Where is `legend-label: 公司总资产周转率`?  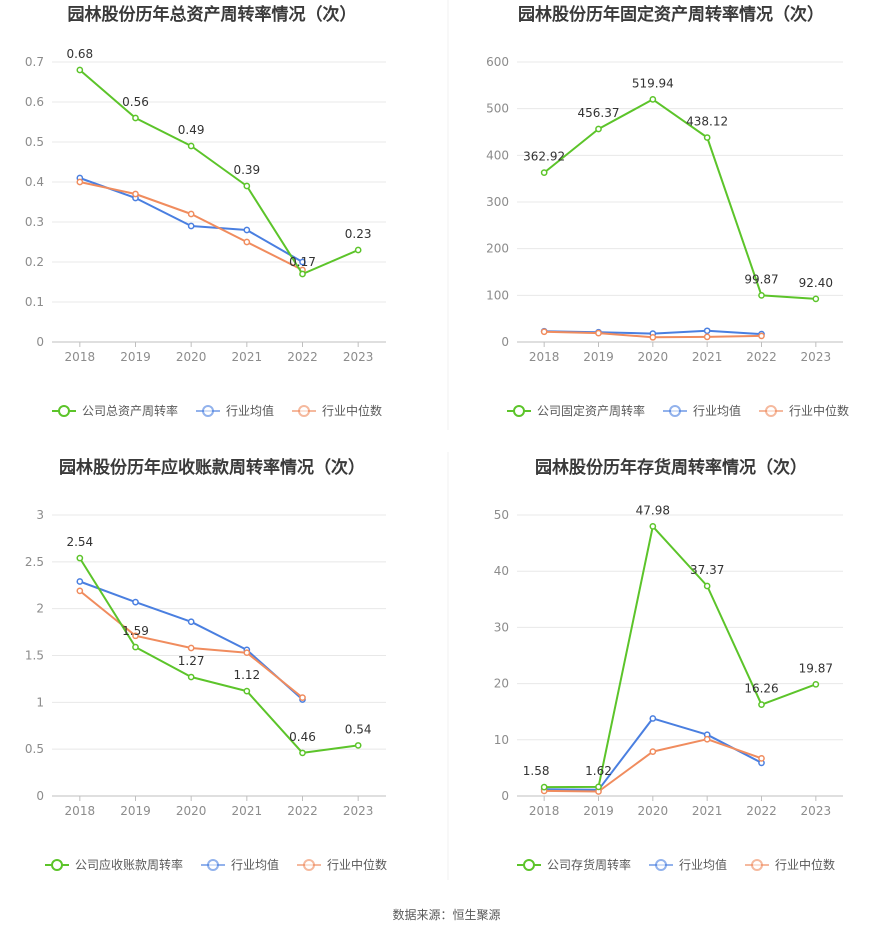 legend-label: 公司总资产周转率 is located at coordinates (130, 410).